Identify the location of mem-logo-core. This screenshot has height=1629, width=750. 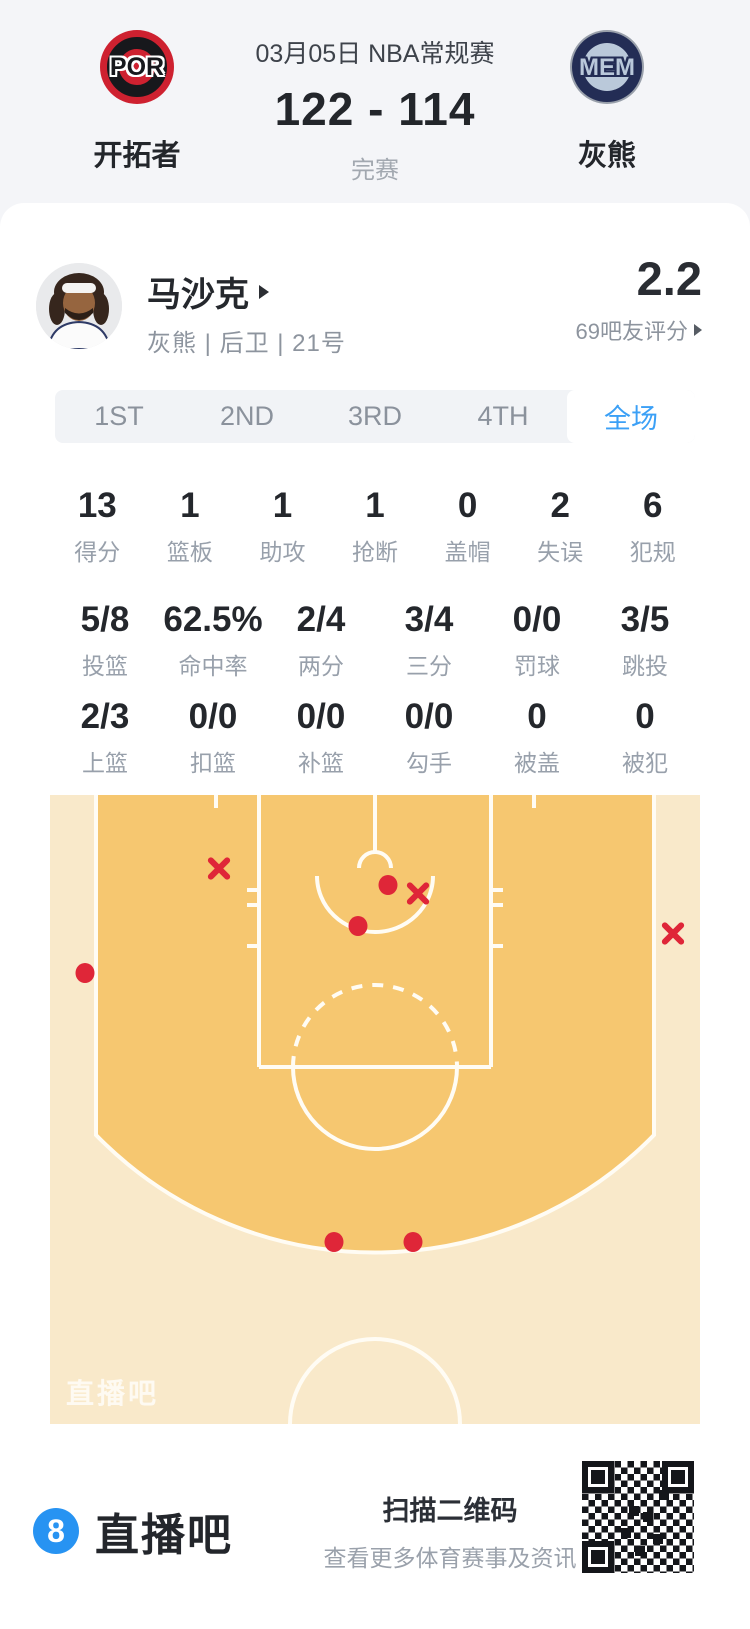
(607, 67).